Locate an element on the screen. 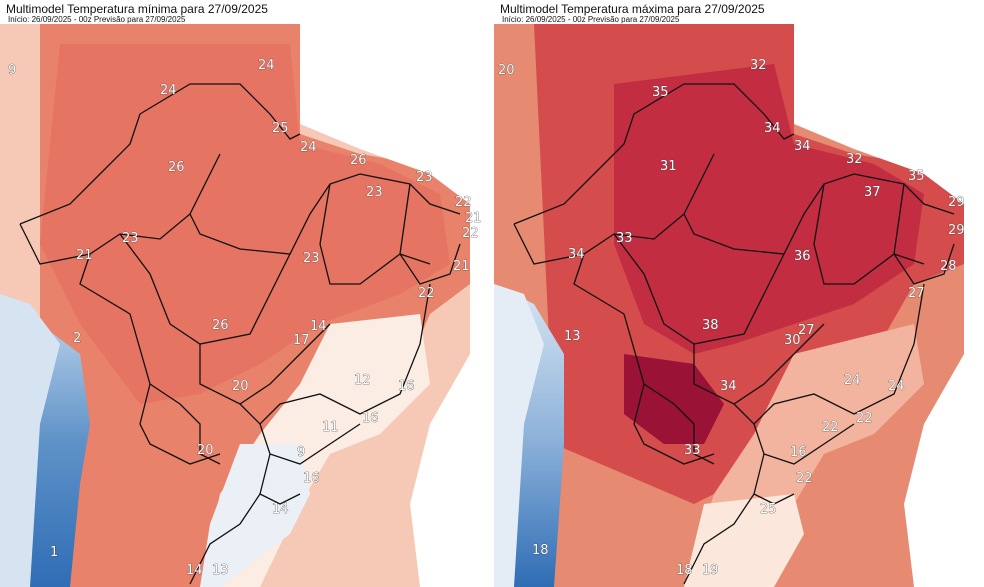 Image resolution: width=984 pixels, height=587 pixels. temperature-label: 11 is located at coordinates (330, 427).